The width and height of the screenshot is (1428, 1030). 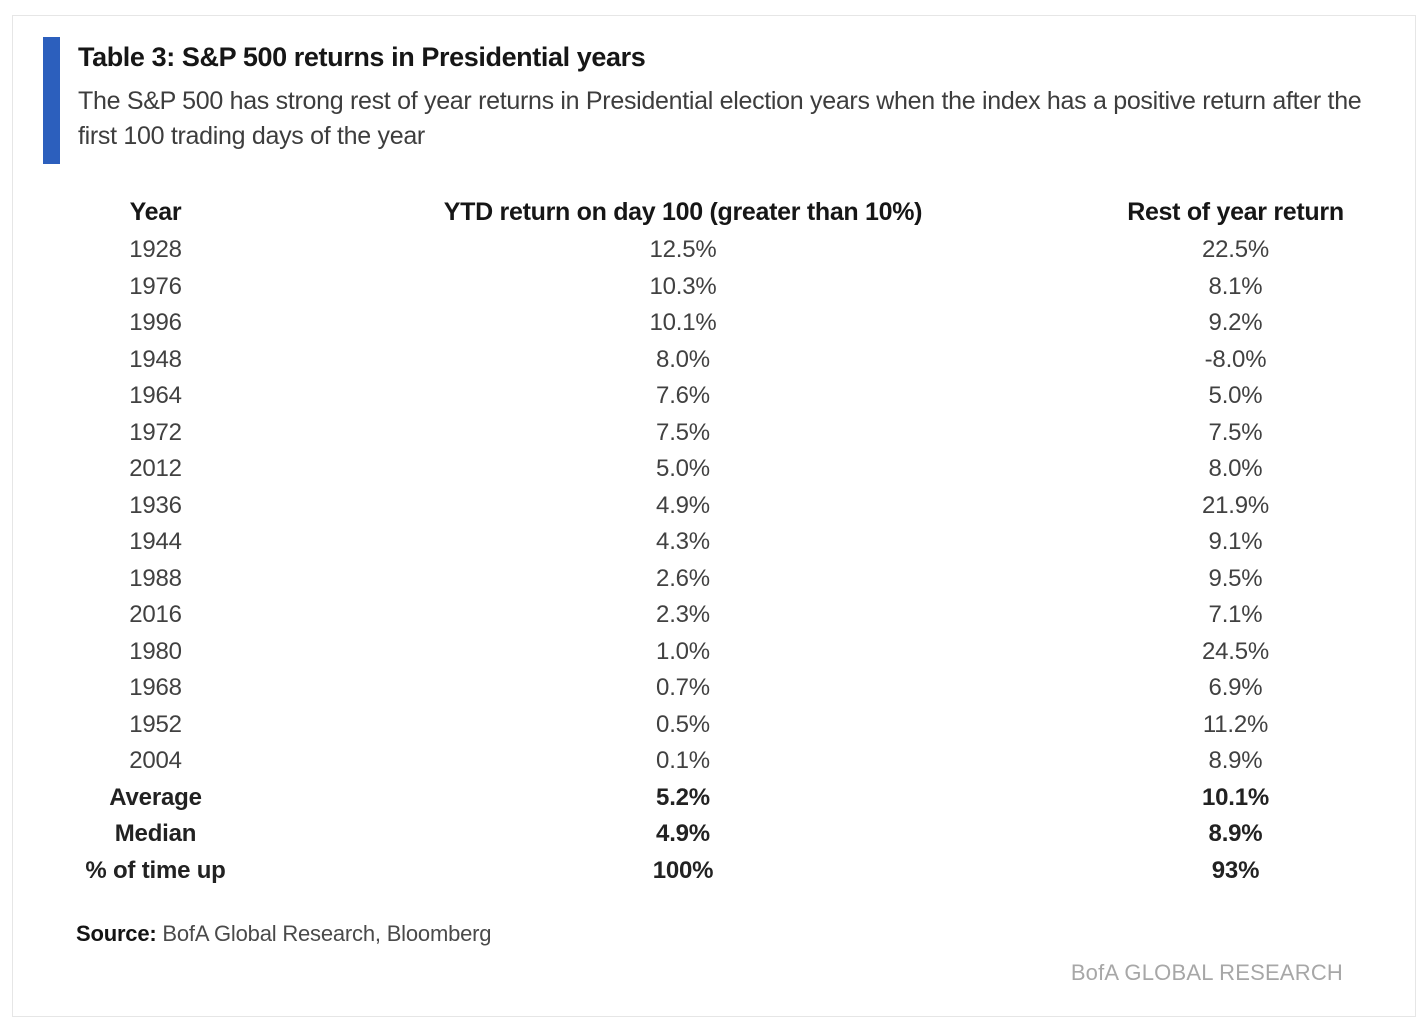 I want to click on column-header-rest-of-year-return: Rest of year return, so click(x=1235, y=212).